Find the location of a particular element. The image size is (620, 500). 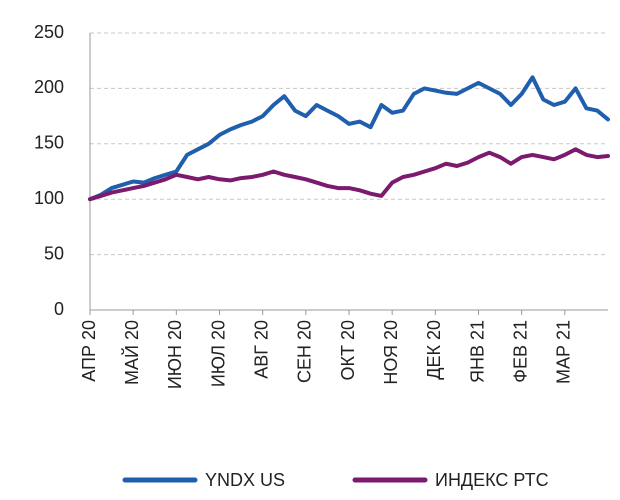

x-tick-label: СЕН 20 is located at coordinates (305, 351).